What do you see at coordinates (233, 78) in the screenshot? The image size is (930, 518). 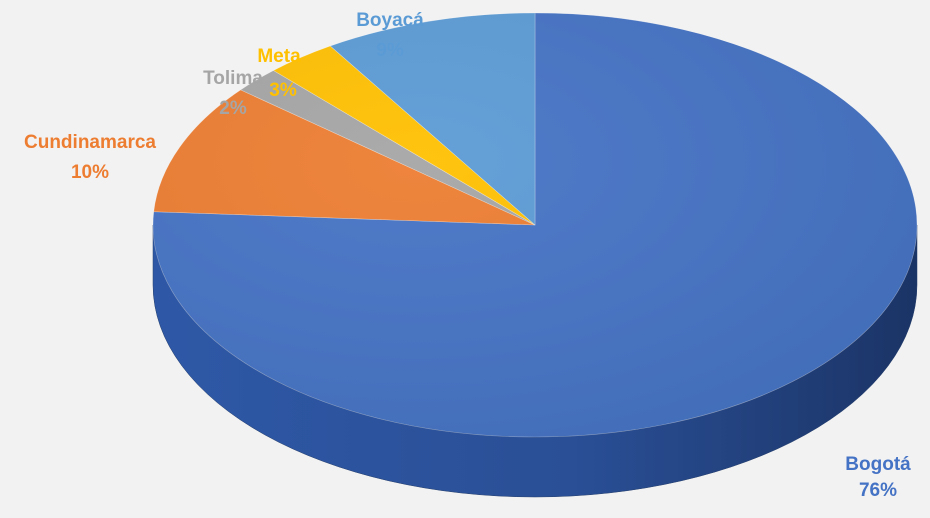 I see `slice-name-label-2: Tolima` at bounding box center [233, 78].